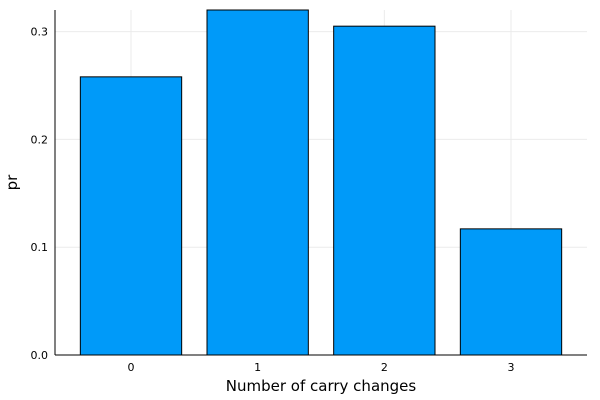 This screenshot has height=400, width=600. What do you see at coordinates (321, 367) in the screenshot?
I see `x-tick-labels: 0 1 2 3` at bounding box center [321, 367].